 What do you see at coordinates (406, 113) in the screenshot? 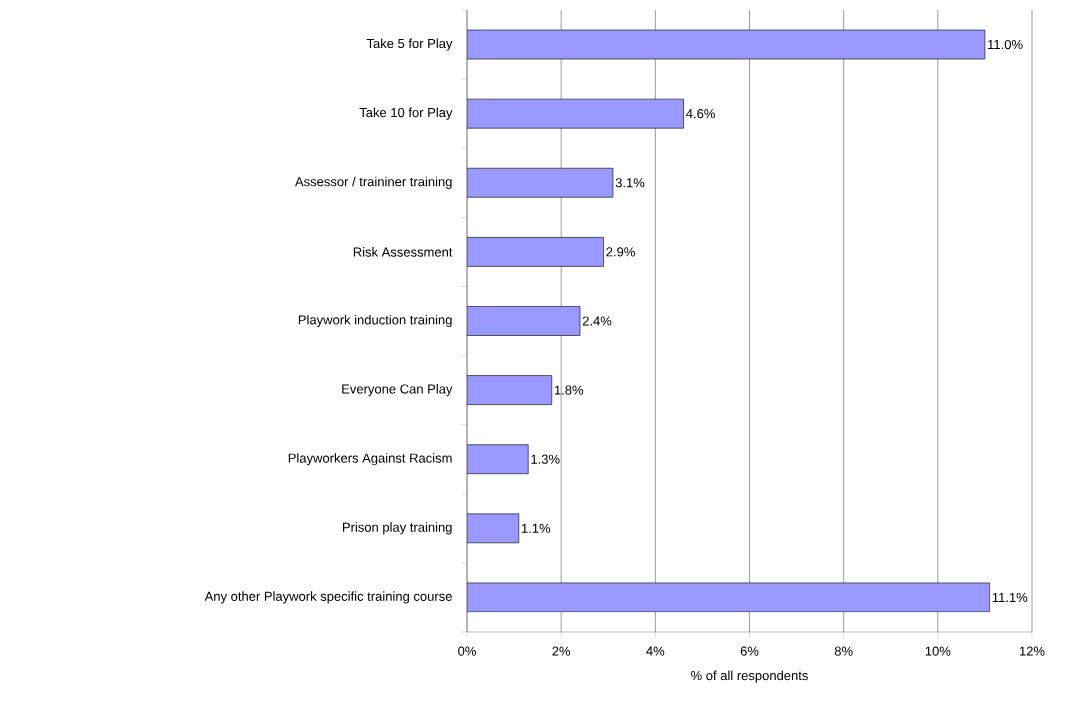
I see `y-tick-label: Take 10 for Play` at bounding box center [406, 113].